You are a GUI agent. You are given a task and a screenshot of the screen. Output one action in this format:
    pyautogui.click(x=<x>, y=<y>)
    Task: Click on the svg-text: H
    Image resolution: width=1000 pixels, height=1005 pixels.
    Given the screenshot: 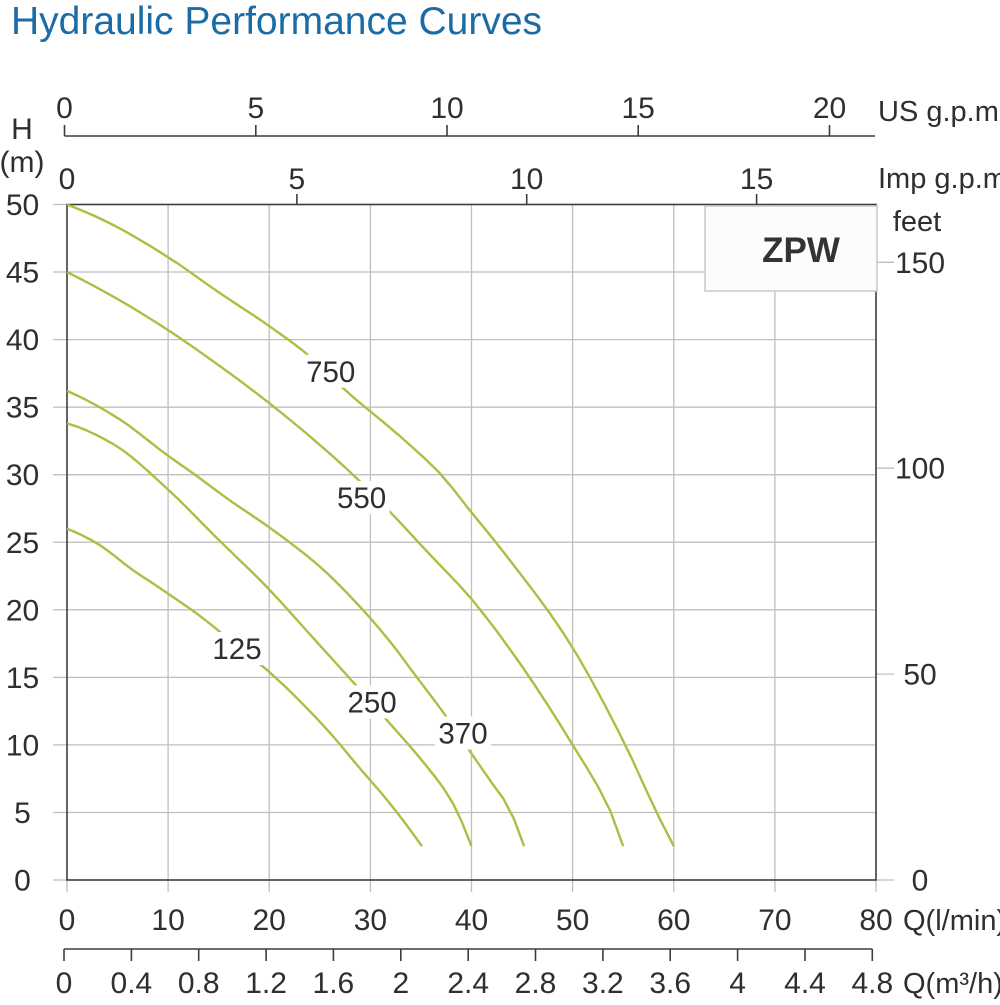 What is the action you would take?
    pyautogui.click(x=22, y=129)
    